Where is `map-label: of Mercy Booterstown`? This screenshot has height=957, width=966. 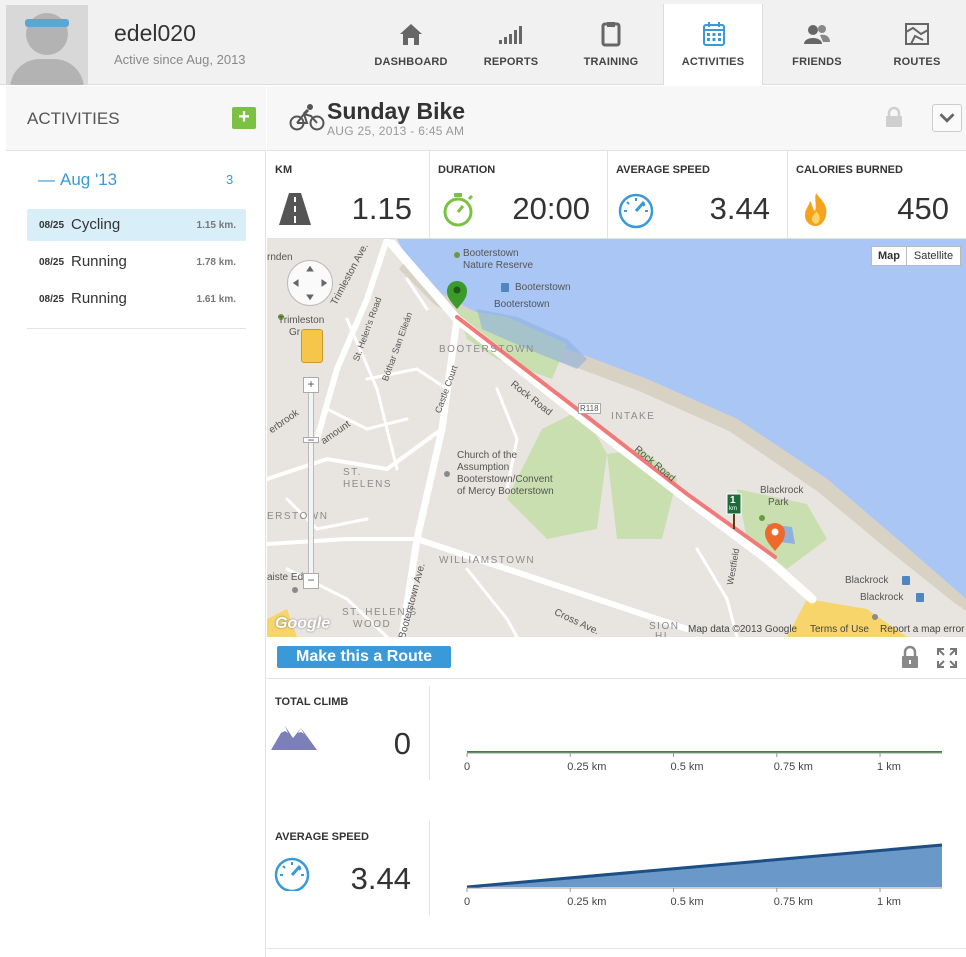
map-label: of Mercy Booterstown is located at coordinates (505, 491).